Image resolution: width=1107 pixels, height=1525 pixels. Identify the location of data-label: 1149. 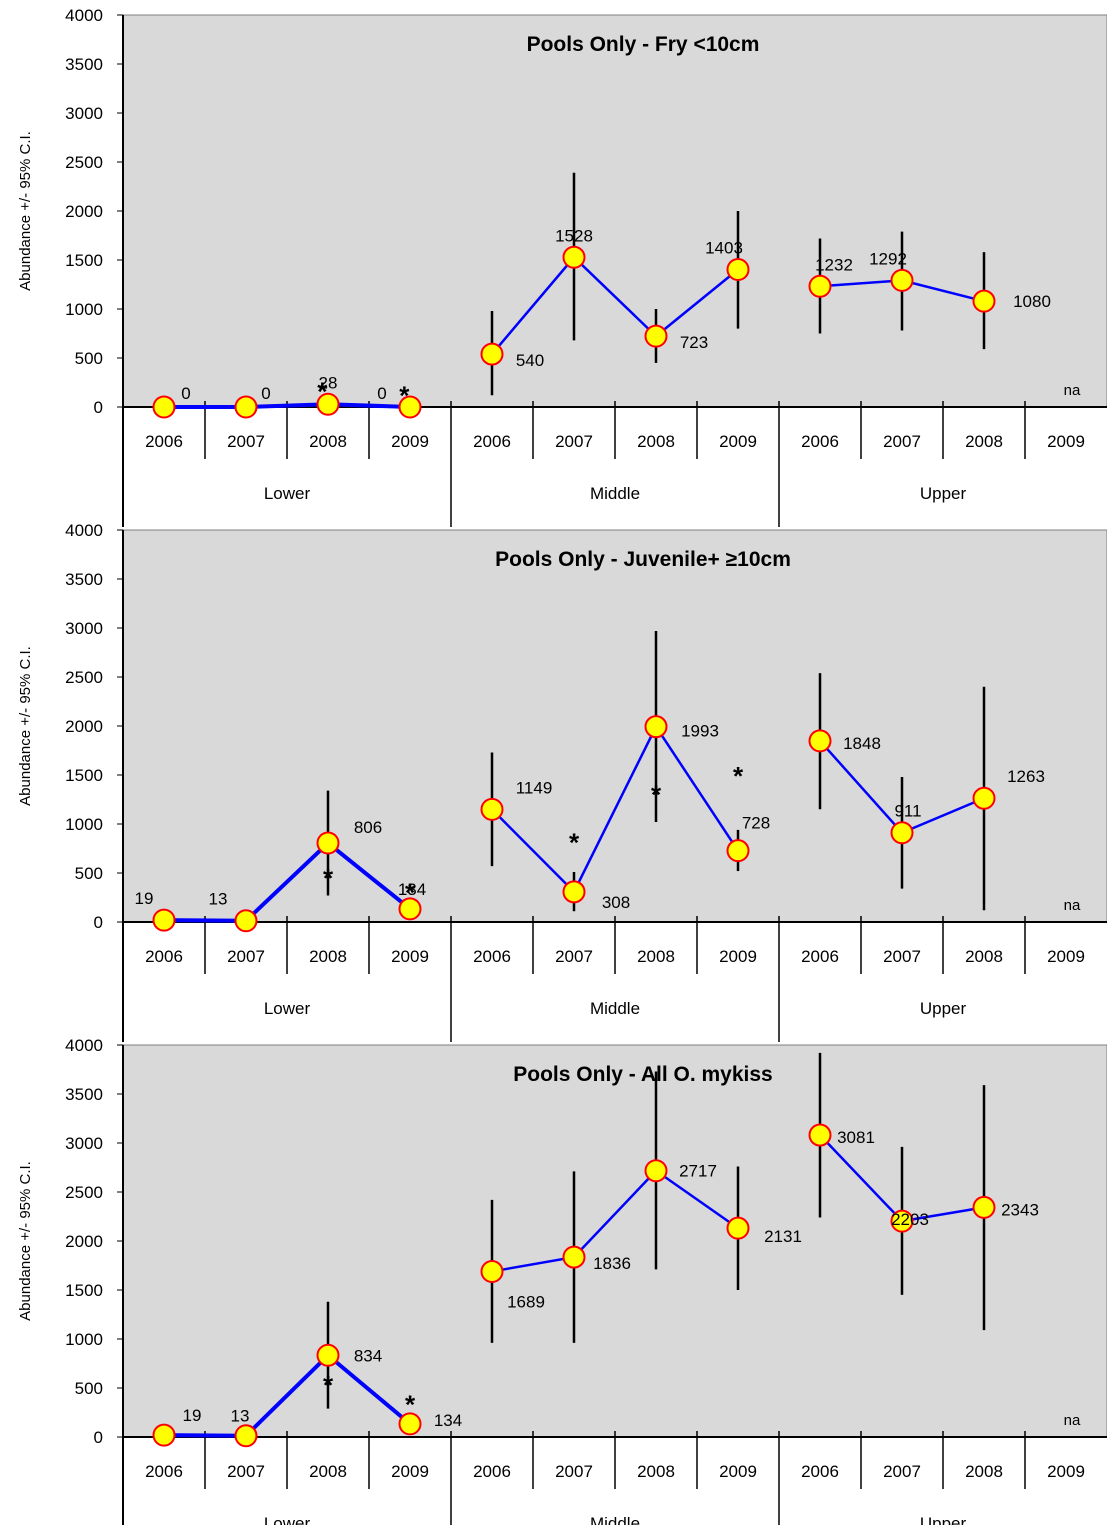
(534, 787).